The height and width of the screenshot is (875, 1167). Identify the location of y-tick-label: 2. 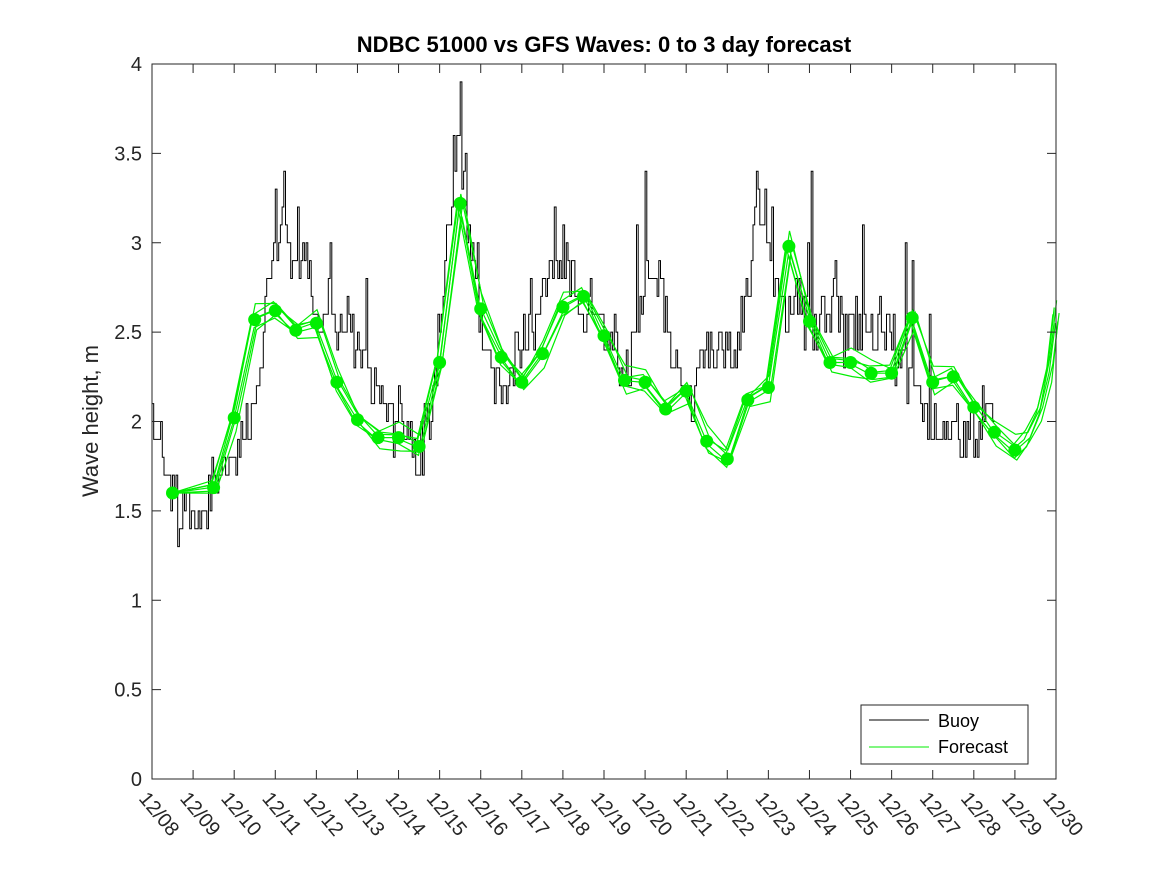
(136, 423).